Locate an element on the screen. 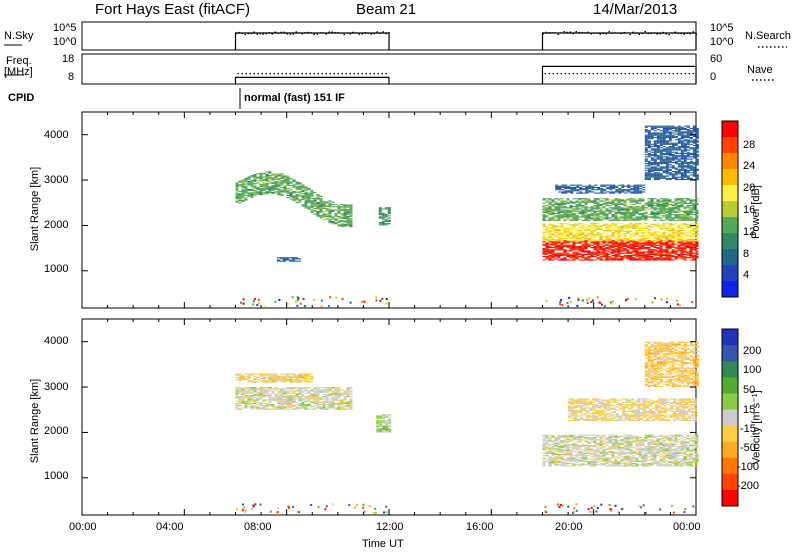 This screenshot has height=554, width=800. x-tick: 16:00 is located at coordinates (480, 527).